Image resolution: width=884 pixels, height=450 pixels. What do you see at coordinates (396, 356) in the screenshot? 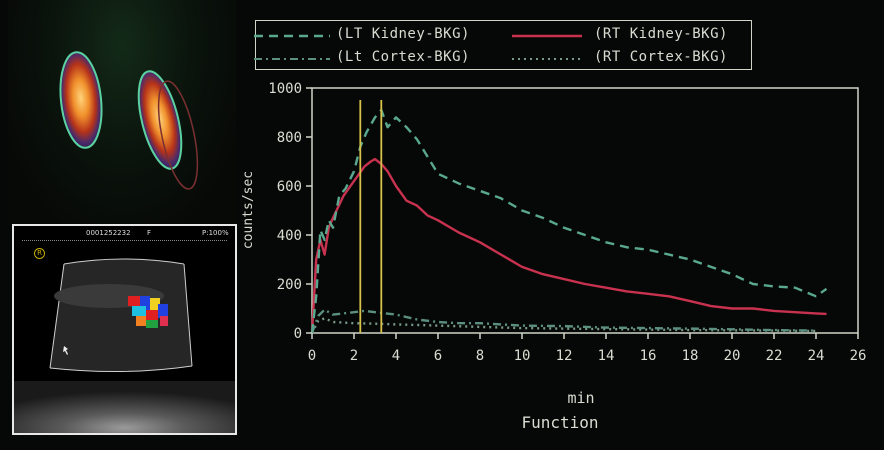
I see `x-tick-label: 4` at bounding box center [396, 356].